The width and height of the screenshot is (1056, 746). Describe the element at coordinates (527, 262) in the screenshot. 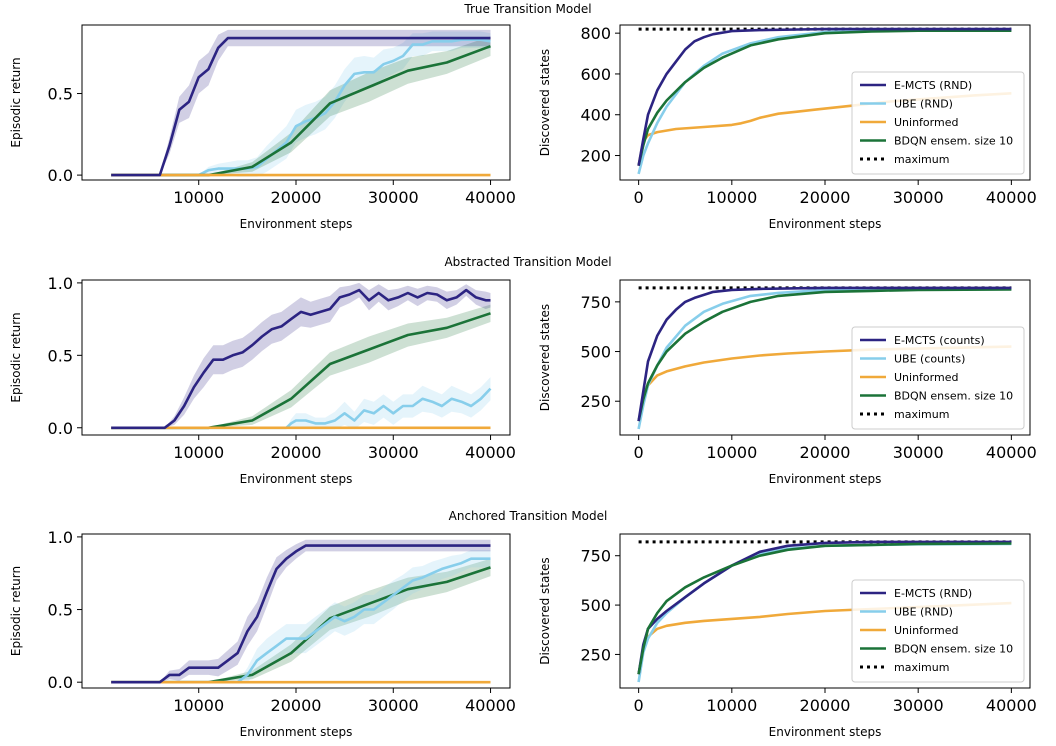

I see `row-title: Abstracted Transition Model` at that location.